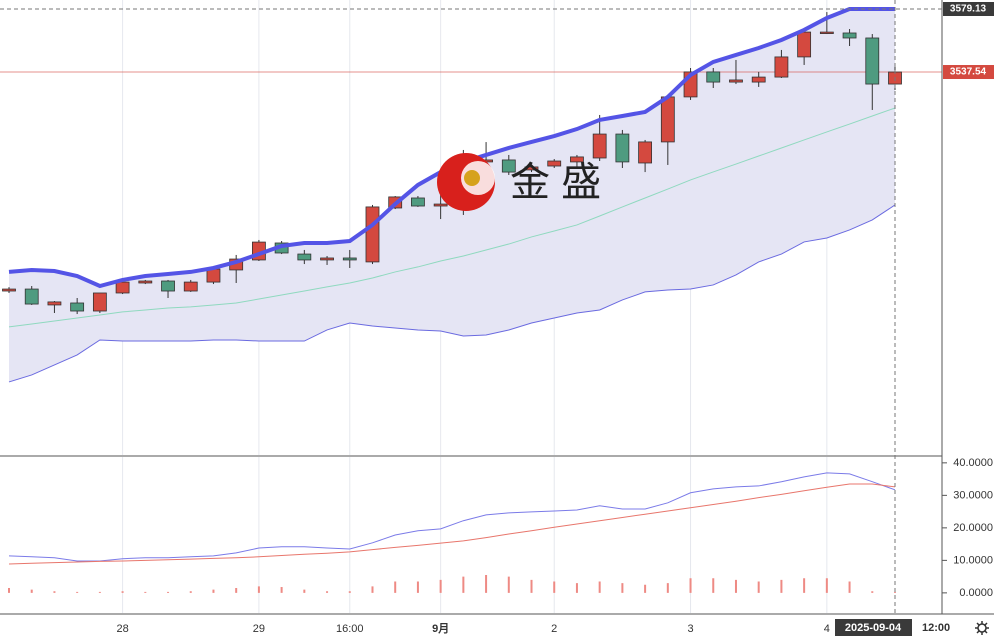 This screenshot has width=994, height=636. I want to click on crosshair-hour: 12:00, so click(936, 628).